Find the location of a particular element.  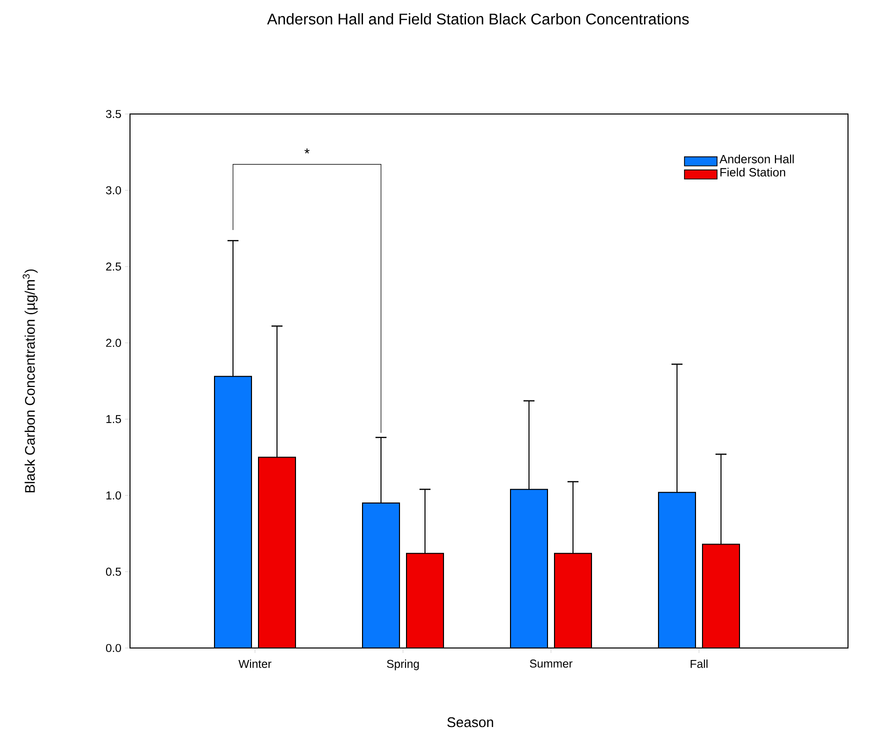

y-tick-label: 1.5 is located at coordinates (113, 419).